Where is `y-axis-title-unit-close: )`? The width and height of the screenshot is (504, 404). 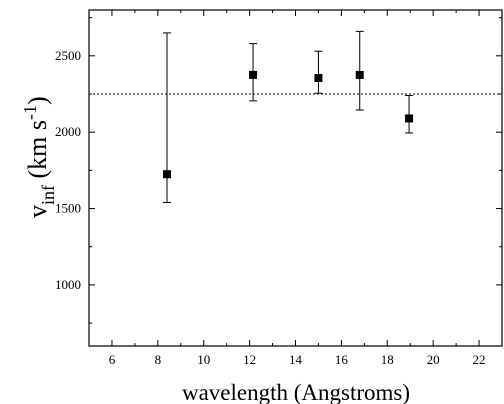
y-axis-title-unit-close: ) is located at coordinates (37, 100).